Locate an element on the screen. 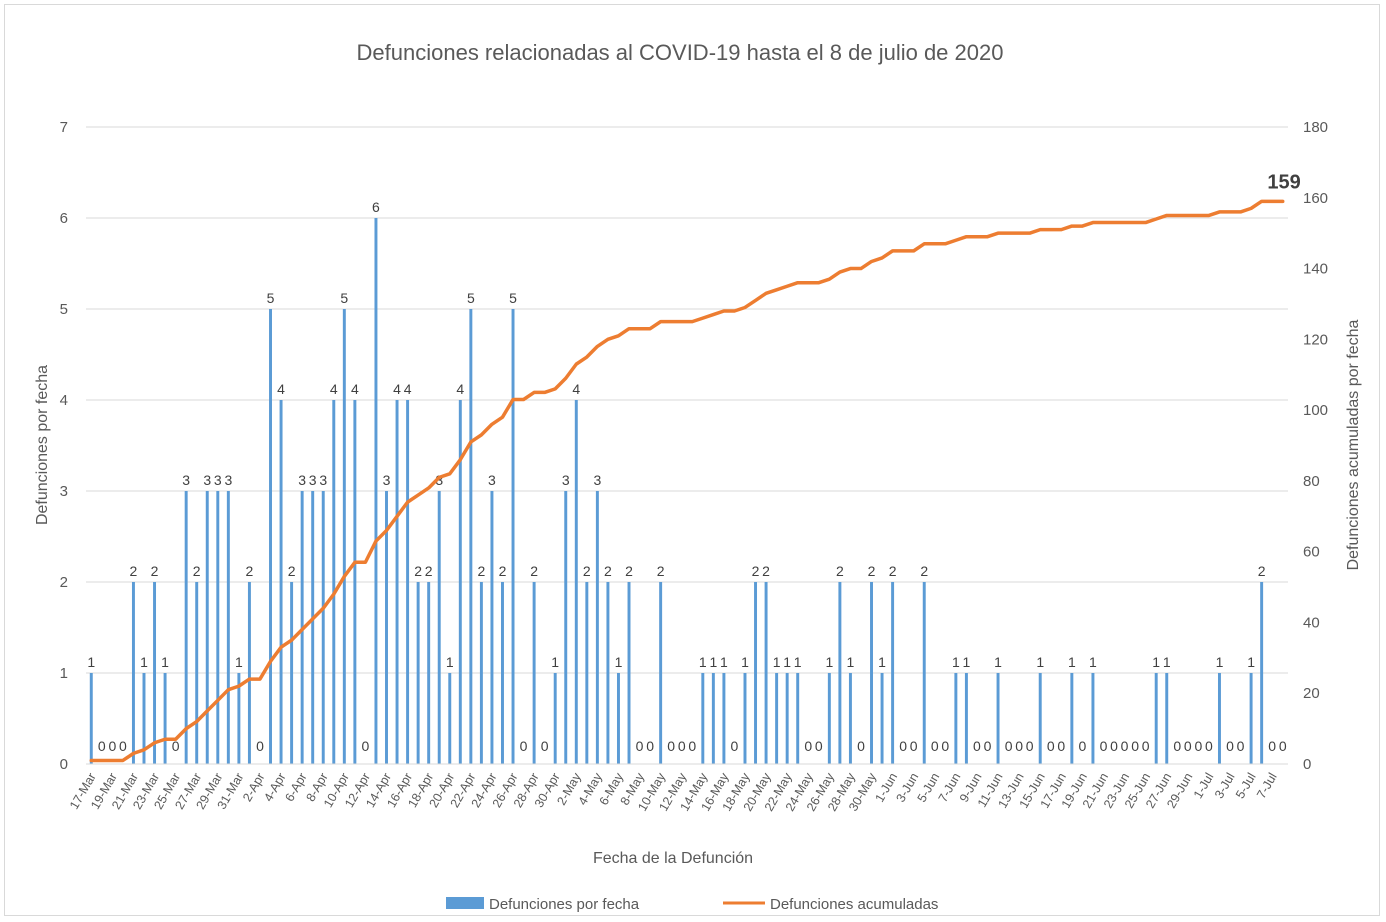 This screenshot has height=922, width=1386. y-tick-label: 7 is located at coordinates (64, 127).